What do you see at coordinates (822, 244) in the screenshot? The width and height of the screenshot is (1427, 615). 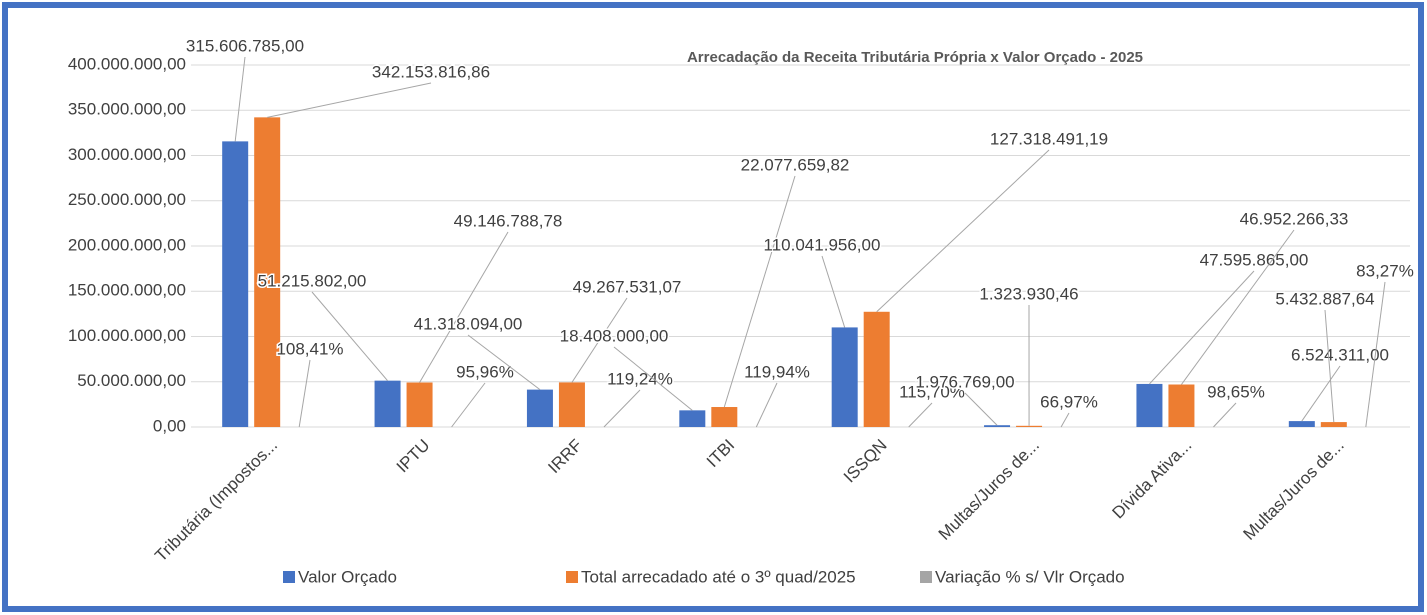 I see `data-label: 110.041.956,00` at bounding box center [822, 244].